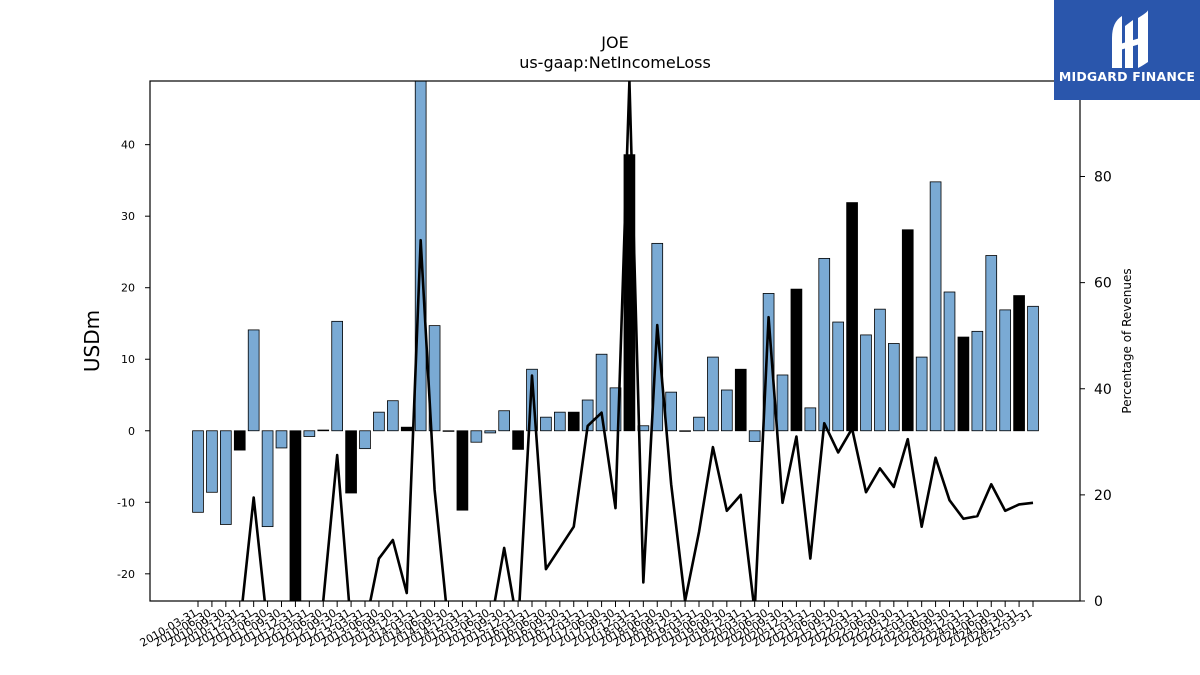  What do you see at coordinates (1130, 39) in the screenshot?
I see `midgard-logo-icon` at bounding box center [1130, 39].